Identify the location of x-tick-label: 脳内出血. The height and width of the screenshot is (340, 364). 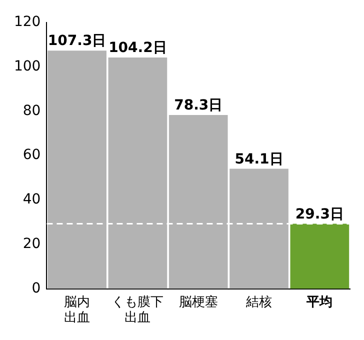
(77, 310).